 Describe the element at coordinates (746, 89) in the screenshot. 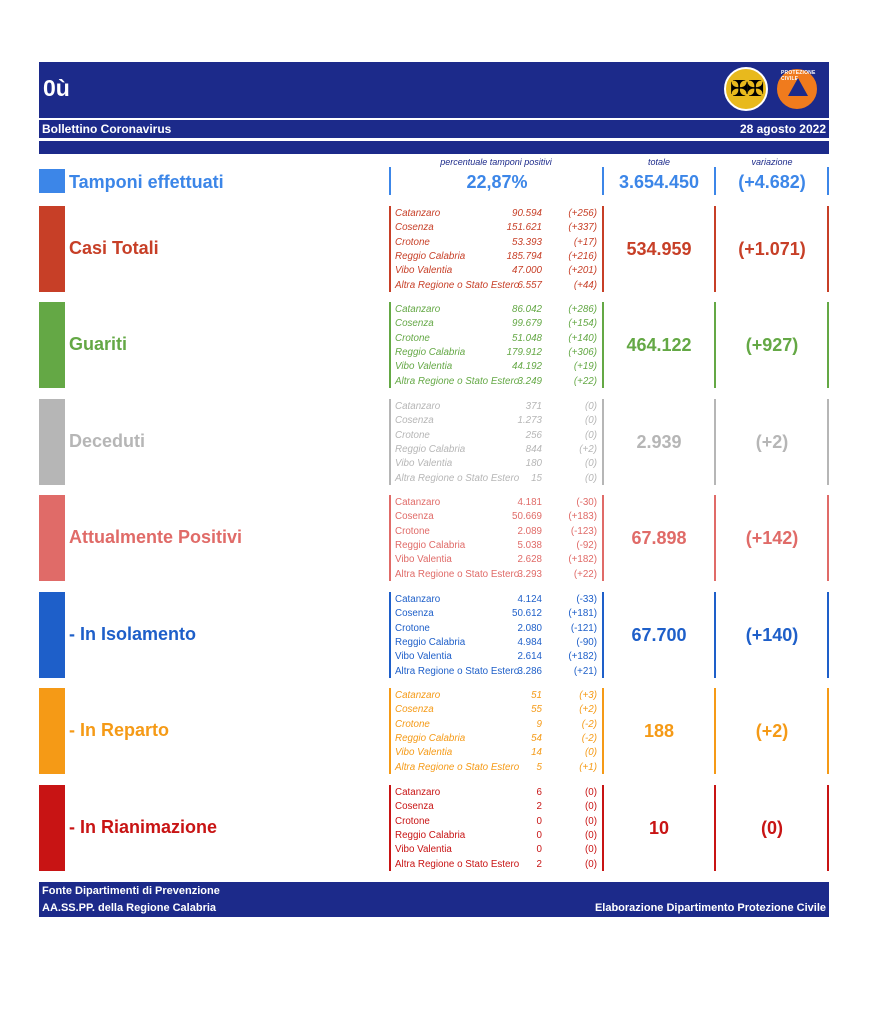

I see `region-logo: ✠ ✠` at that location.